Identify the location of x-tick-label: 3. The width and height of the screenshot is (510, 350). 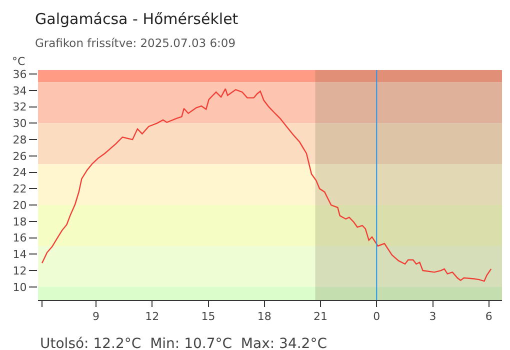
(432, 317).